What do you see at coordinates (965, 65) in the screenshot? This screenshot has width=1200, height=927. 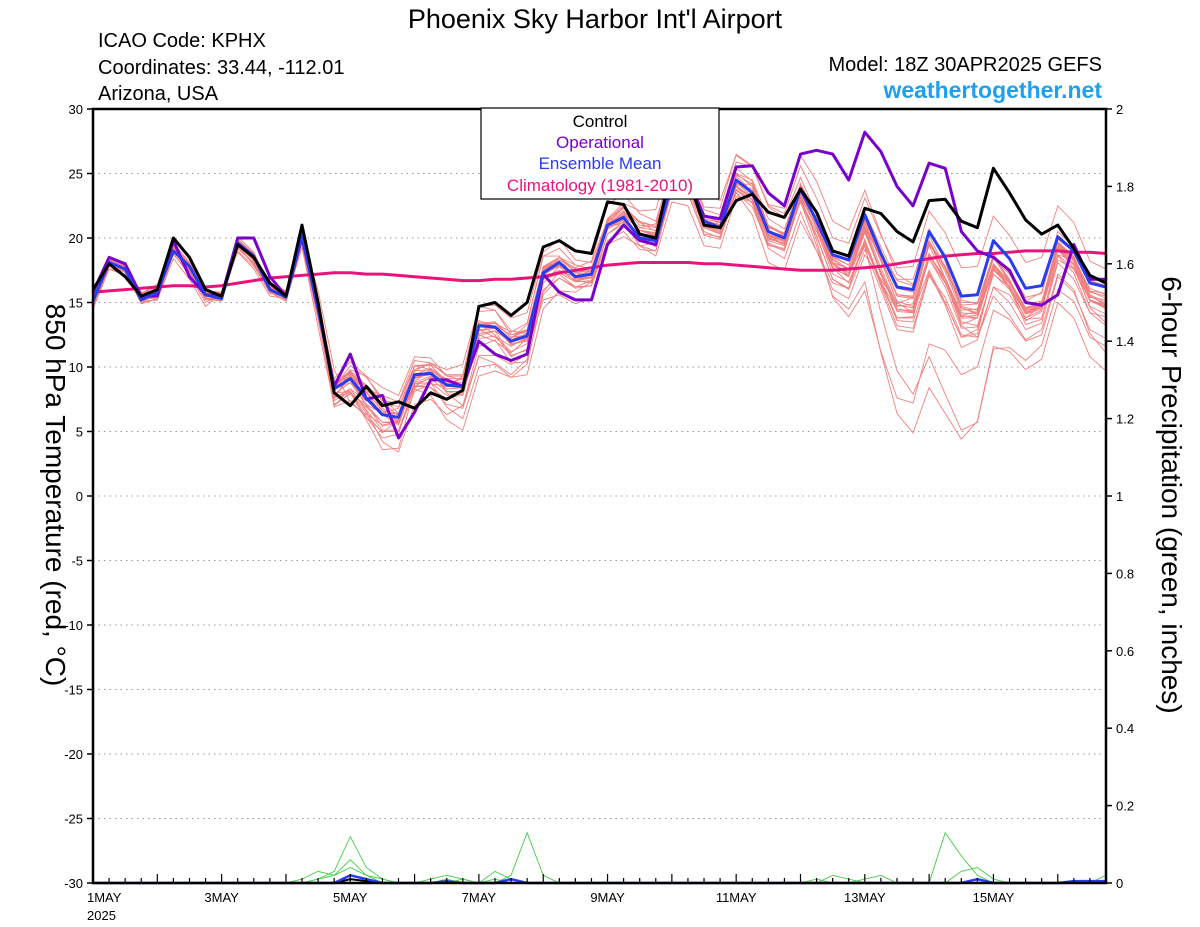 I see `model-run: Model: 18Z 30APR2025 GEFS` at bounding box center [965, 65].